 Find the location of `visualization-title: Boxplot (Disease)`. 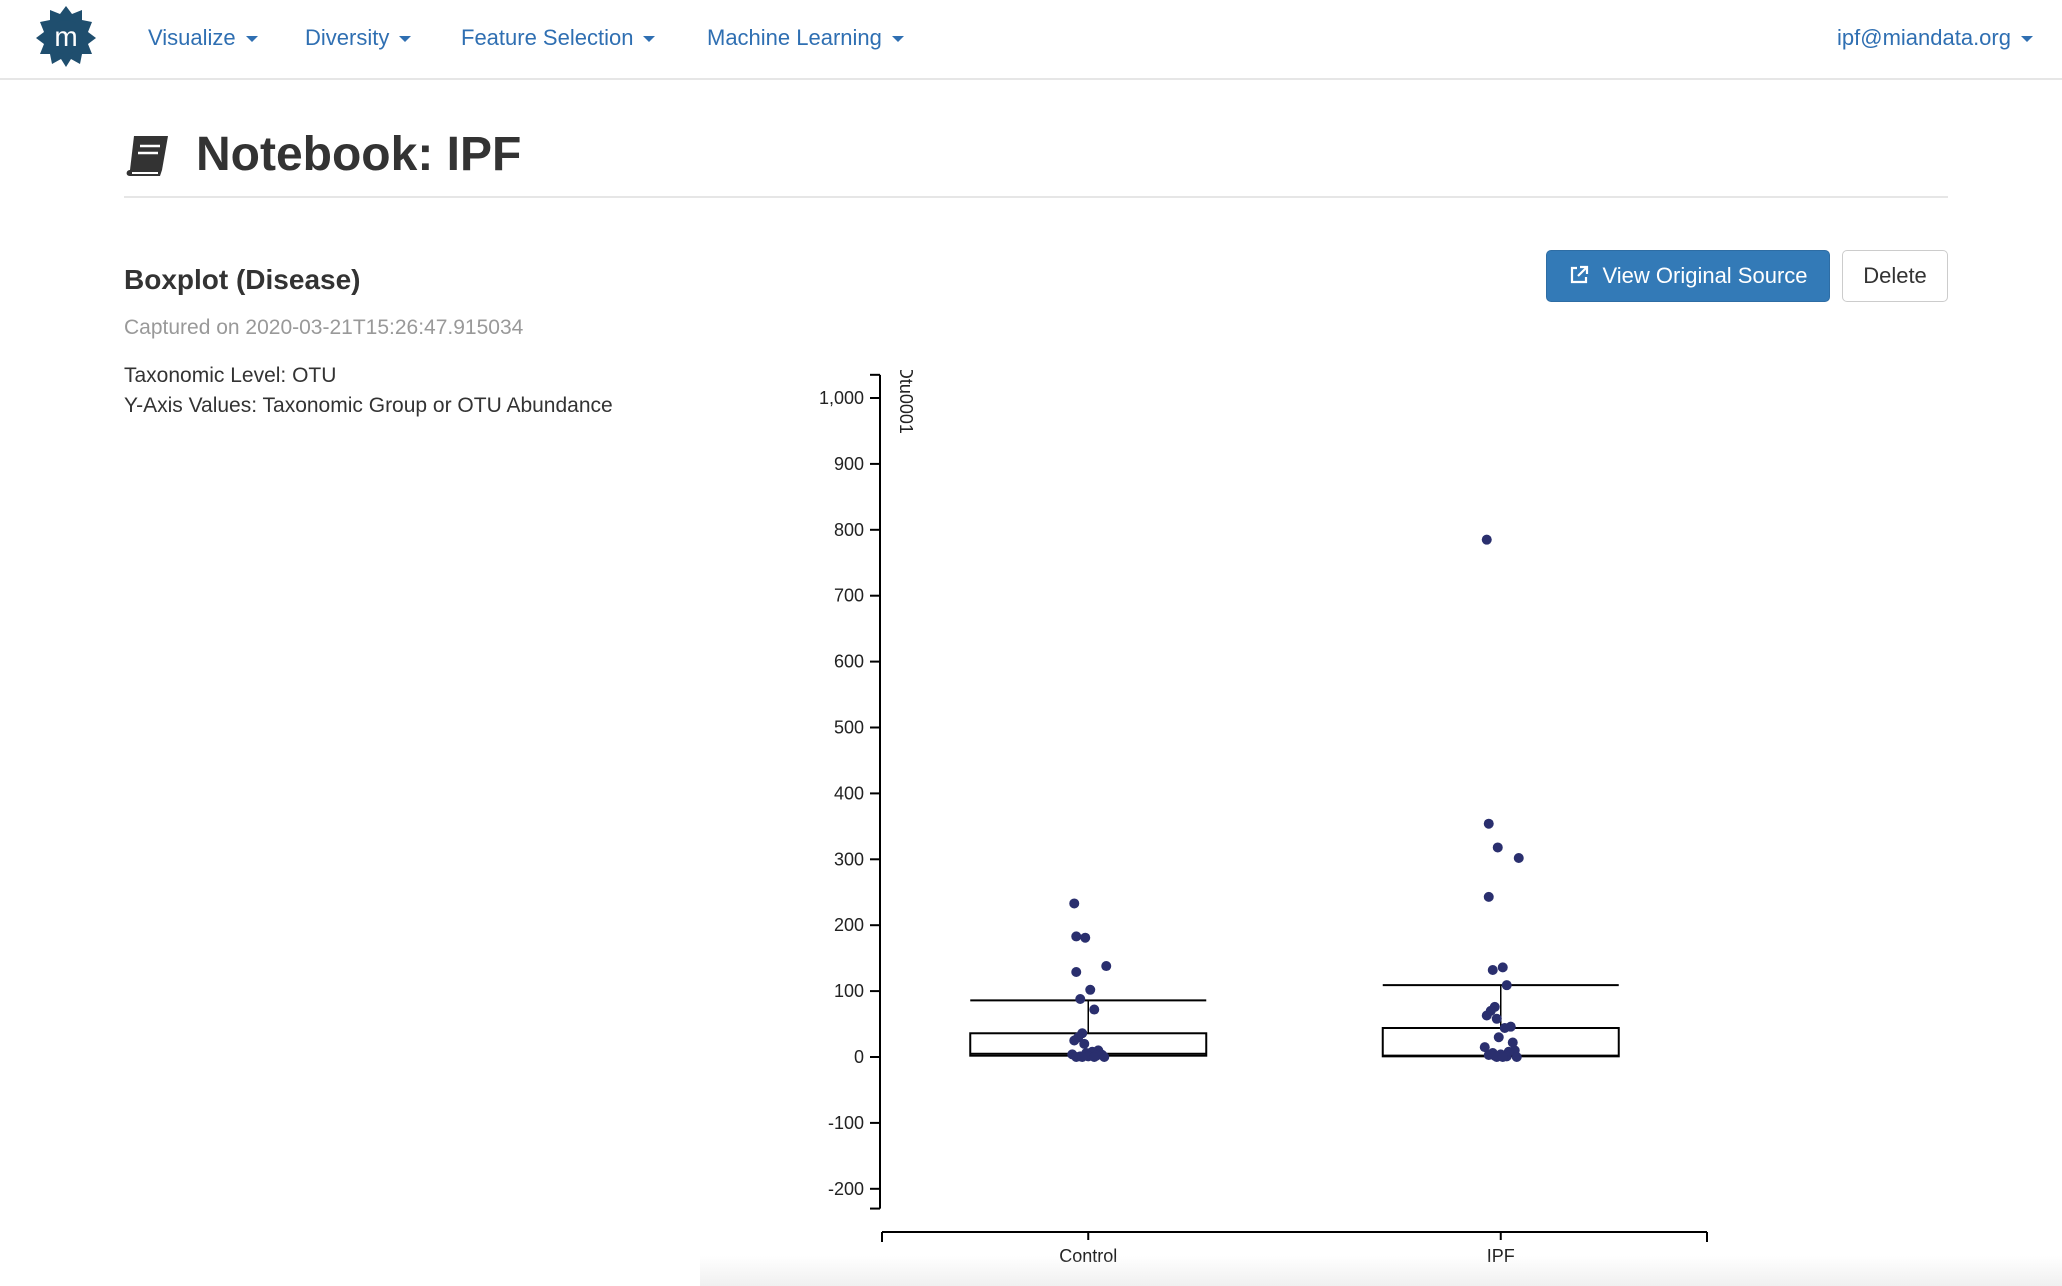

visualization-title: Boxplot (Disease) is located at coordinates (242, 279).